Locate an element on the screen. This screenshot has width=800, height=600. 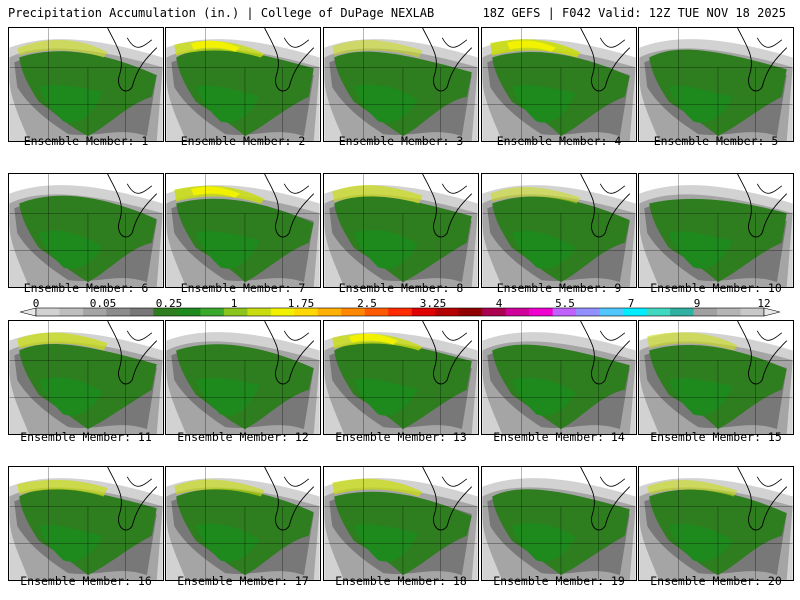
colorbar-tick-label: 7 is located at coordinates (631, 303).